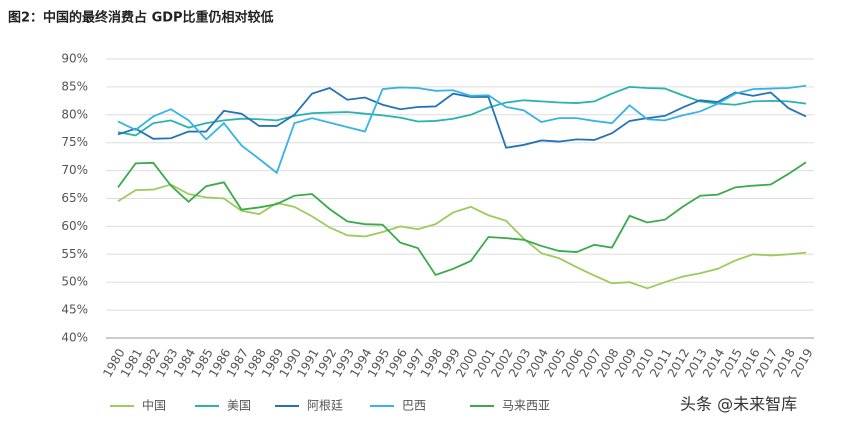 Image resolution: width=849 pixels, height=430 pixels. I want to click on y-tick-label: 80%, so click(74, 114).